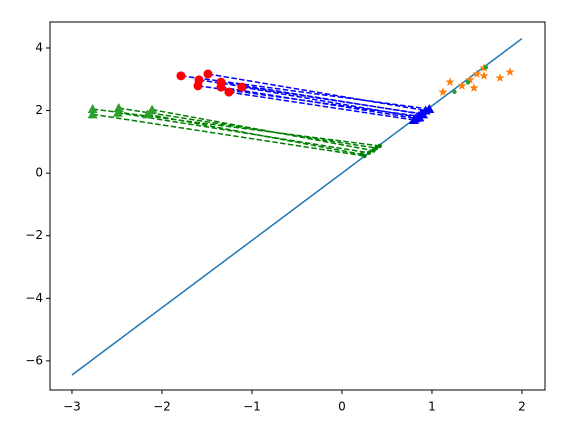  I want to click on y-tick-label: −6, so click(34, 360).